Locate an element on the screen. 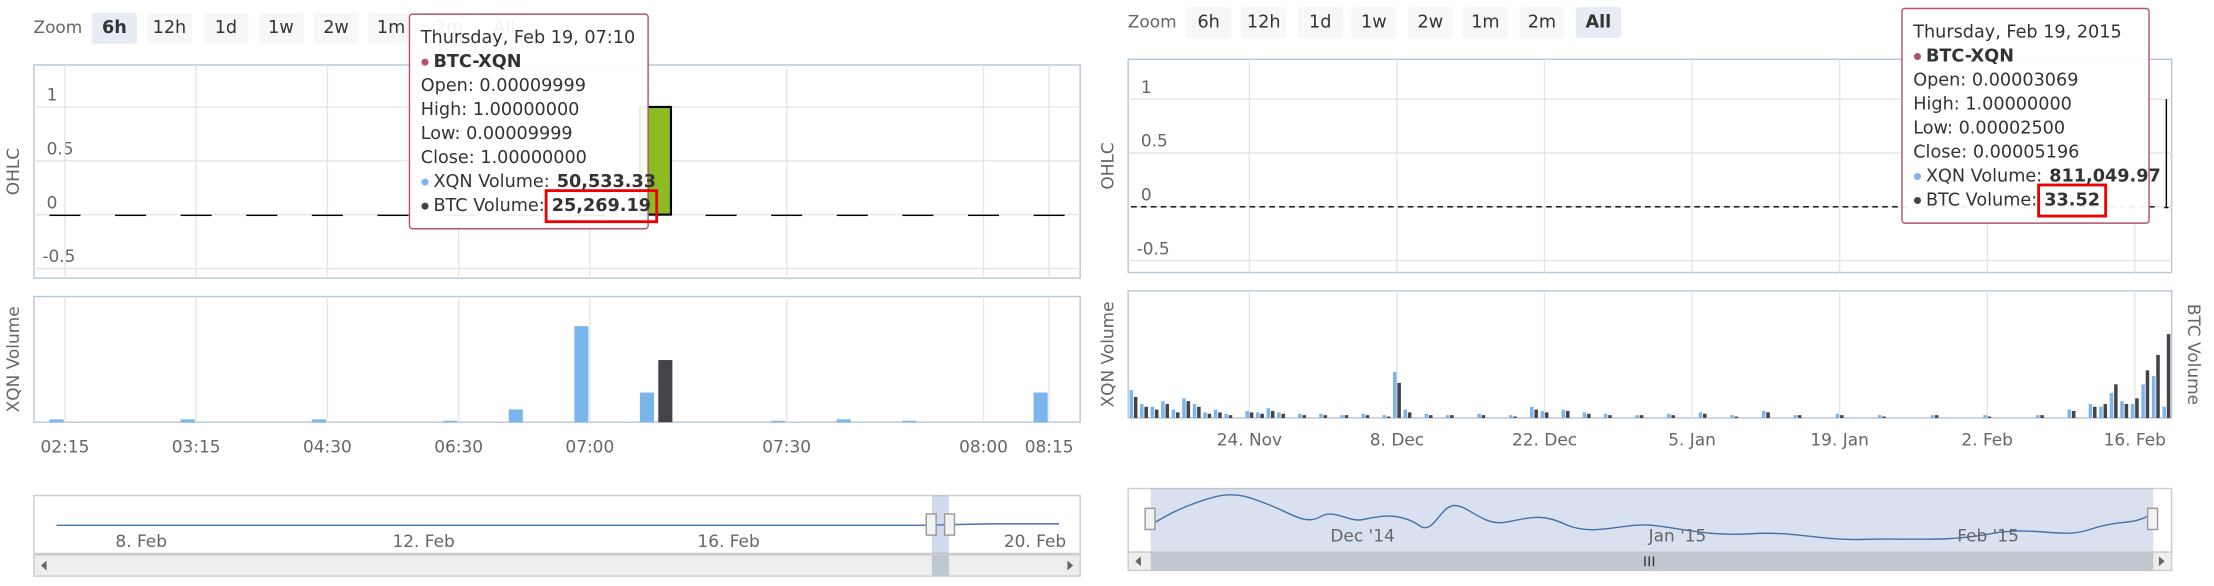 This screenshot has width=2214, height=586. x-tick-label: 04:30 is located at coordinates (327, 447).